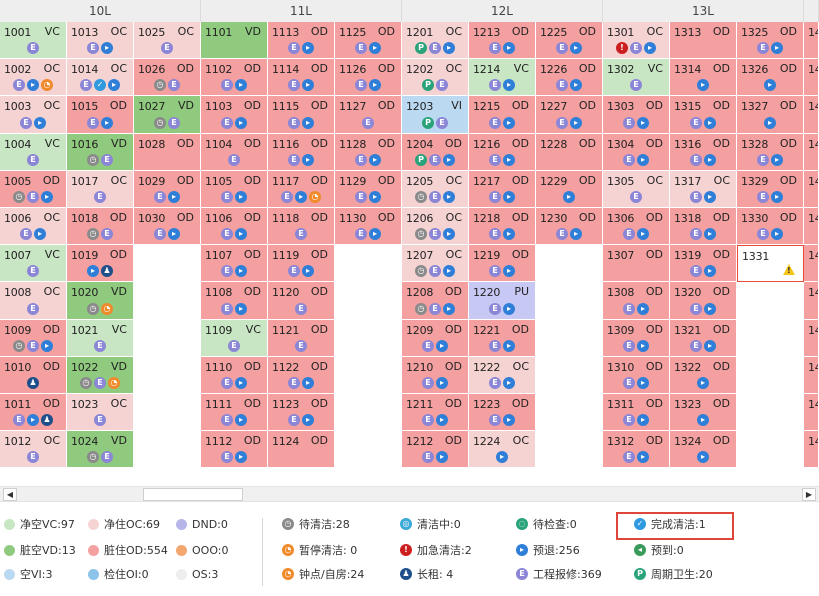 The width and height of the screenshot is (819, 596). Describe the element at coordinates (703, 152) in the screenshot. I see `room-cell: 1316 OD E ▸` at that location.